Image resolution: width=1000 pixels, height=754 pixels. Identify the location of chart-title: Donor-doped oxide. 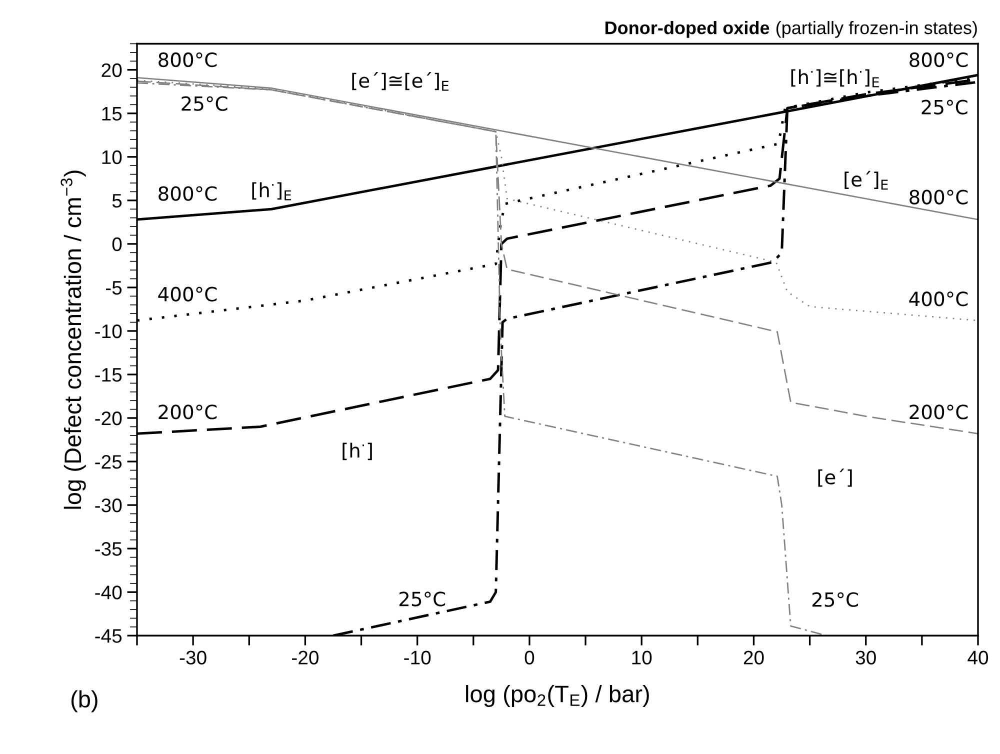
(687, 29).